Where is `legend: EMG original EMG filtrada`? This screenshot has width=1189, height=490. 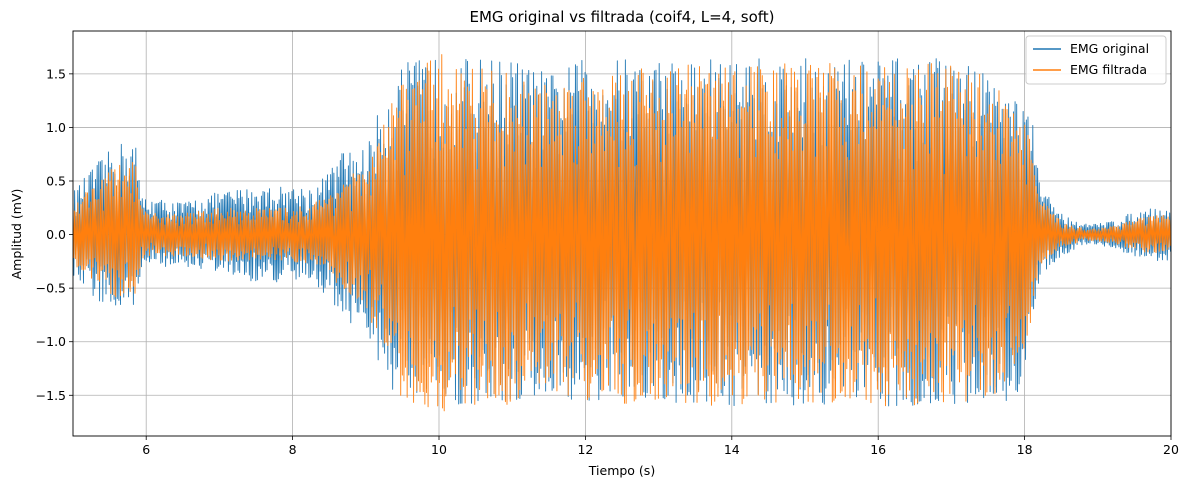
legend: EMG original EMG filtrada is located at coordinates (1096, 60).